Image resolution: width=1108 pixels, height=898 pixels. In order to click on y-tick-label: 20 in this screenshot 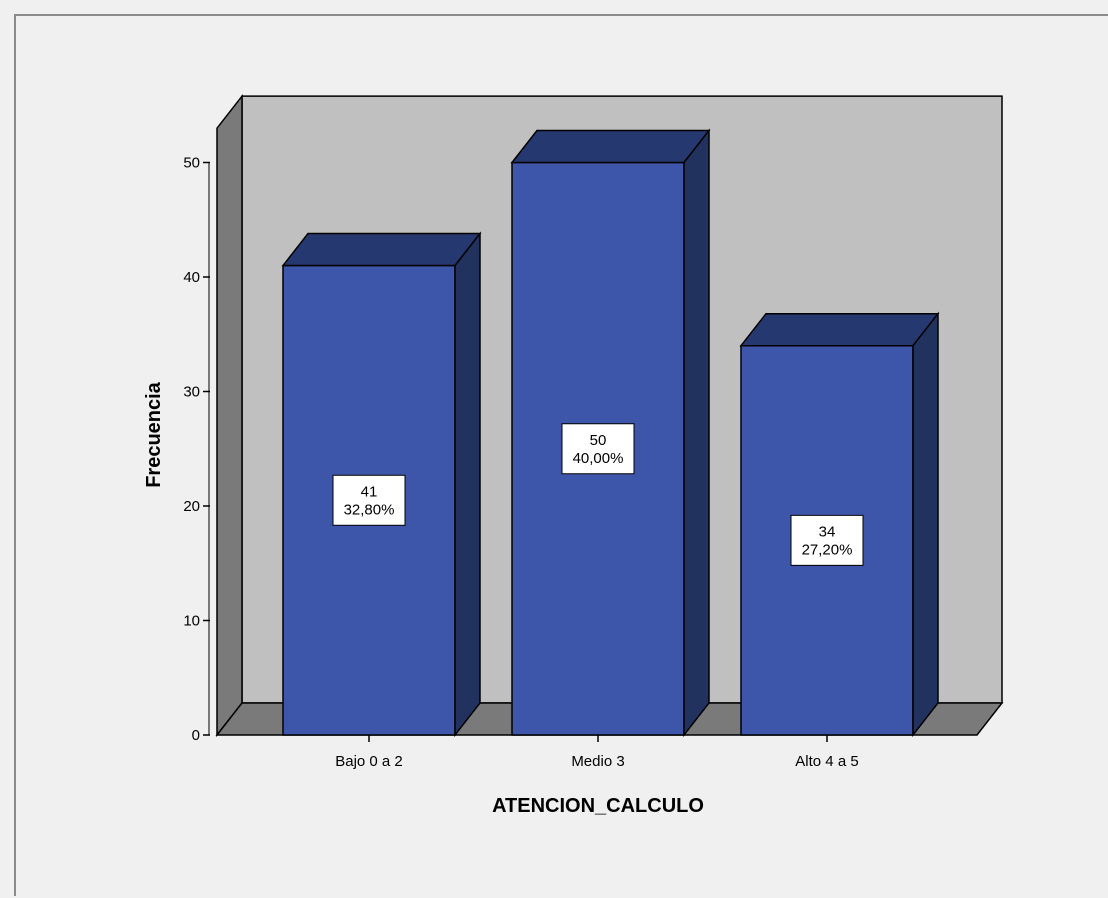, I will do `click(191, 506)`.